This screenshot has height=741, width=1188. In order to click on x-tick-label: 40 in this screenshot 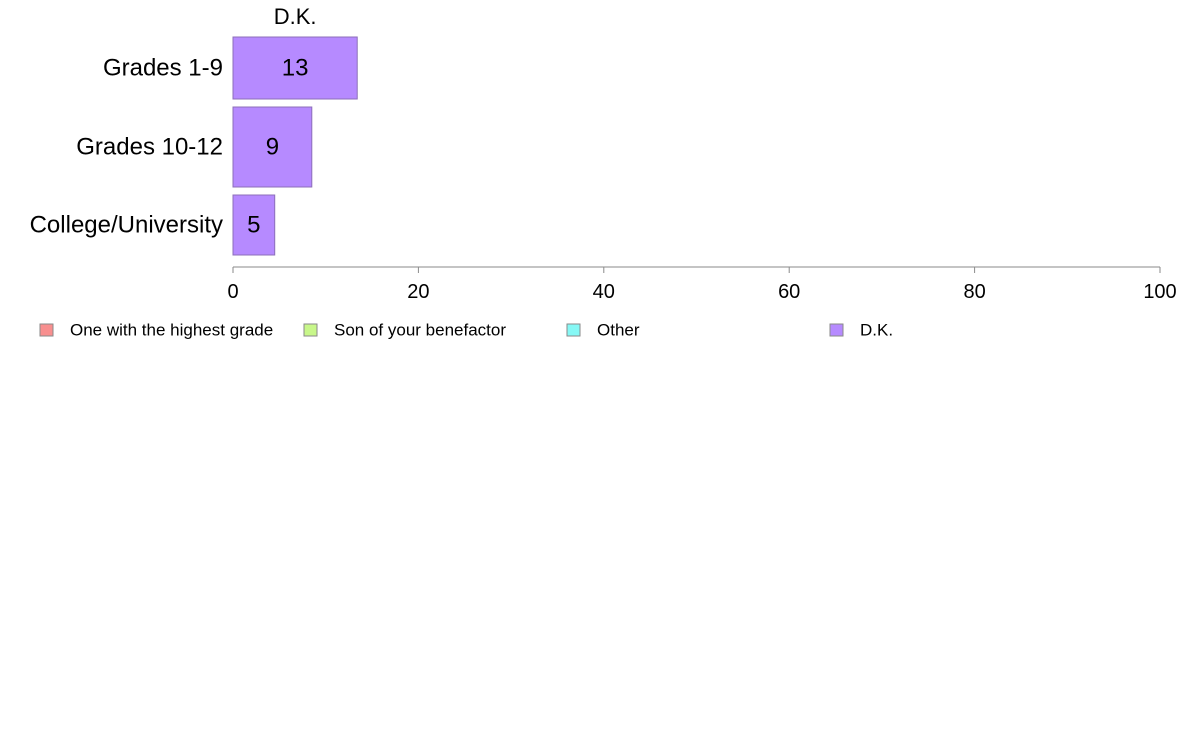, I will do `click(604, 292)`.